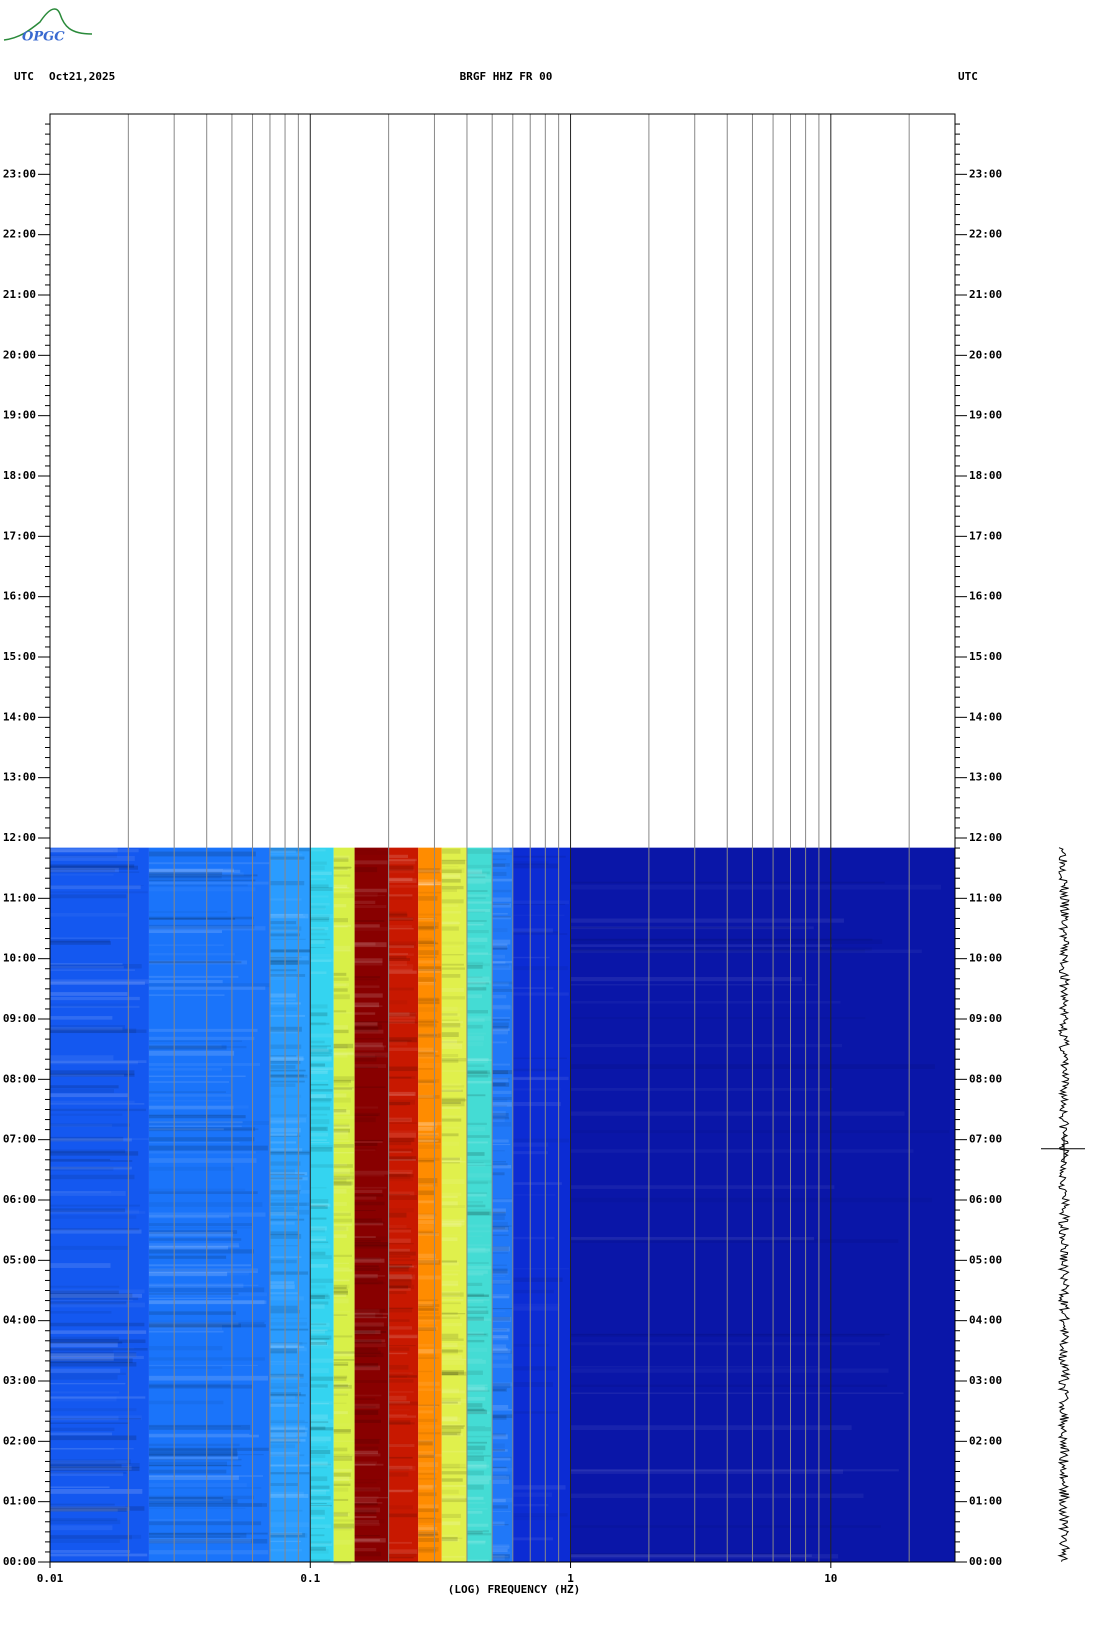 This screenshot has height=1634, width=1102. What do you see at coordinates (19, 777) in the screenshot?
I see `y-tick-label: 13:00` at bounding box center [19, 777].